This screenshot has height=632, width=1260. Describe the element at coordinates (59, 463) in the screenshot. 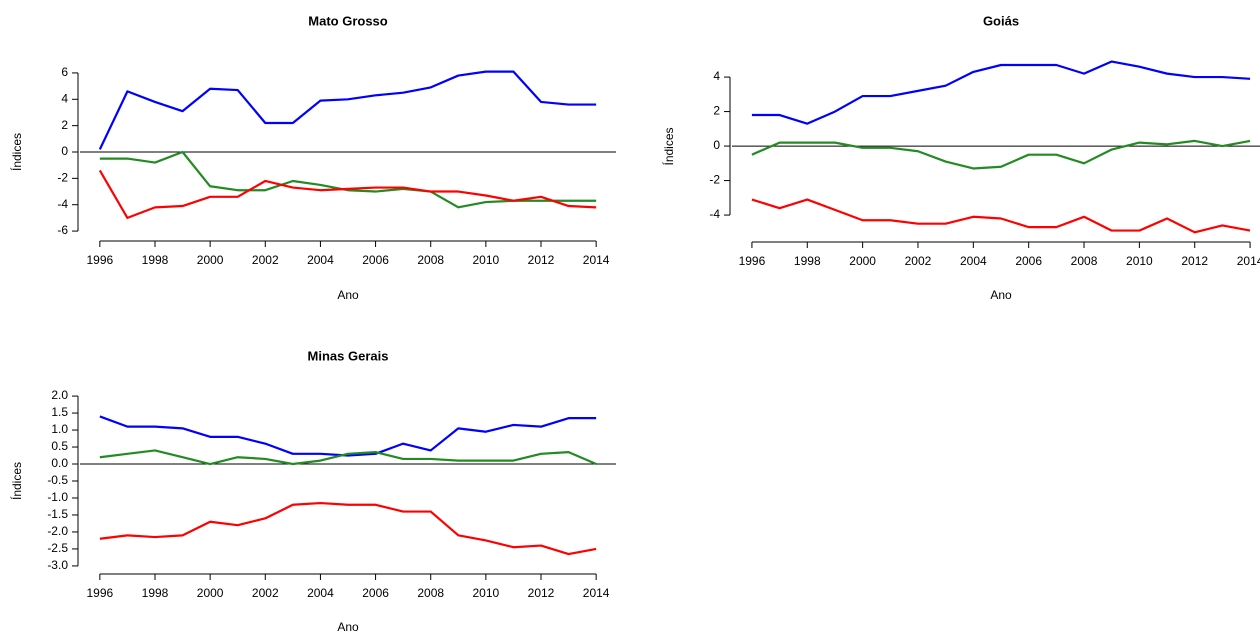

I see `y-tick-label: 0.0` at that location.